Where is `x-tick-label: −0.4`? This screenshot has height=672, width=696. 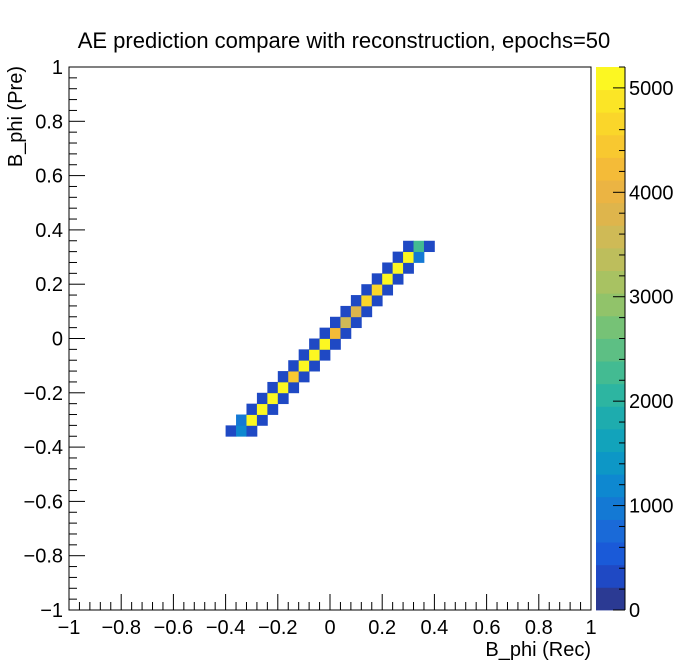
x-tick-label: −0.4 is located at coordinates (225, 628).